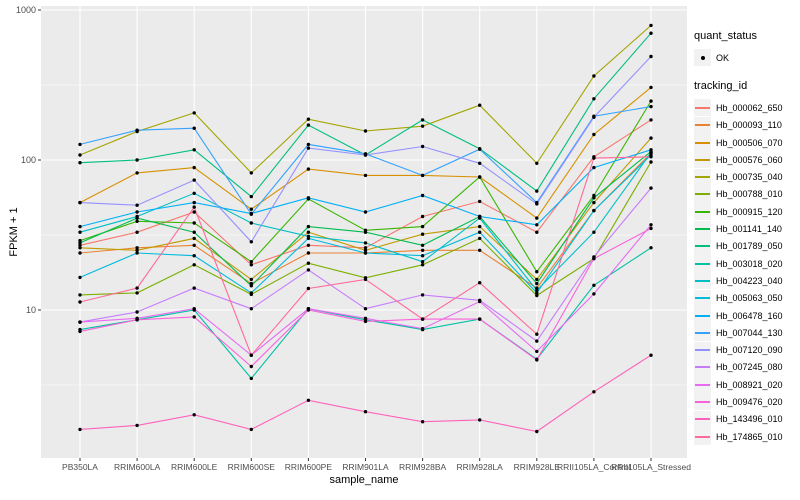 This screenshot has width=800, height=500. Describe the element at coordinates (365, 467) in the screenshot. I see `x-tick-label: RRIM901LA` at that location.